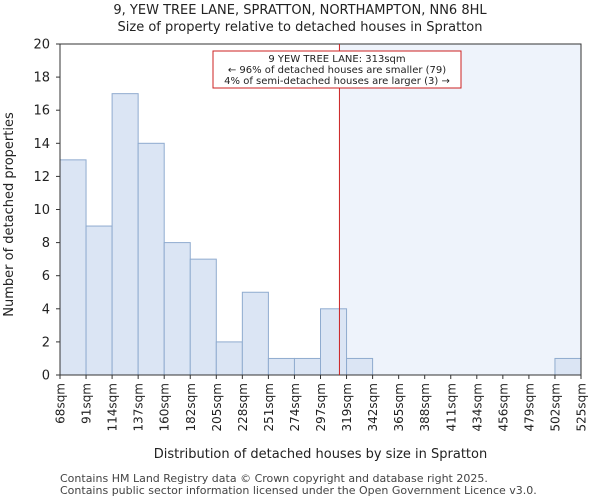 Image resolution: width=600 pixels, height=500 pixels. Describe the element at coordinates (41, 111) in the screenshot. I see `y-tick-label: 16` at that location.